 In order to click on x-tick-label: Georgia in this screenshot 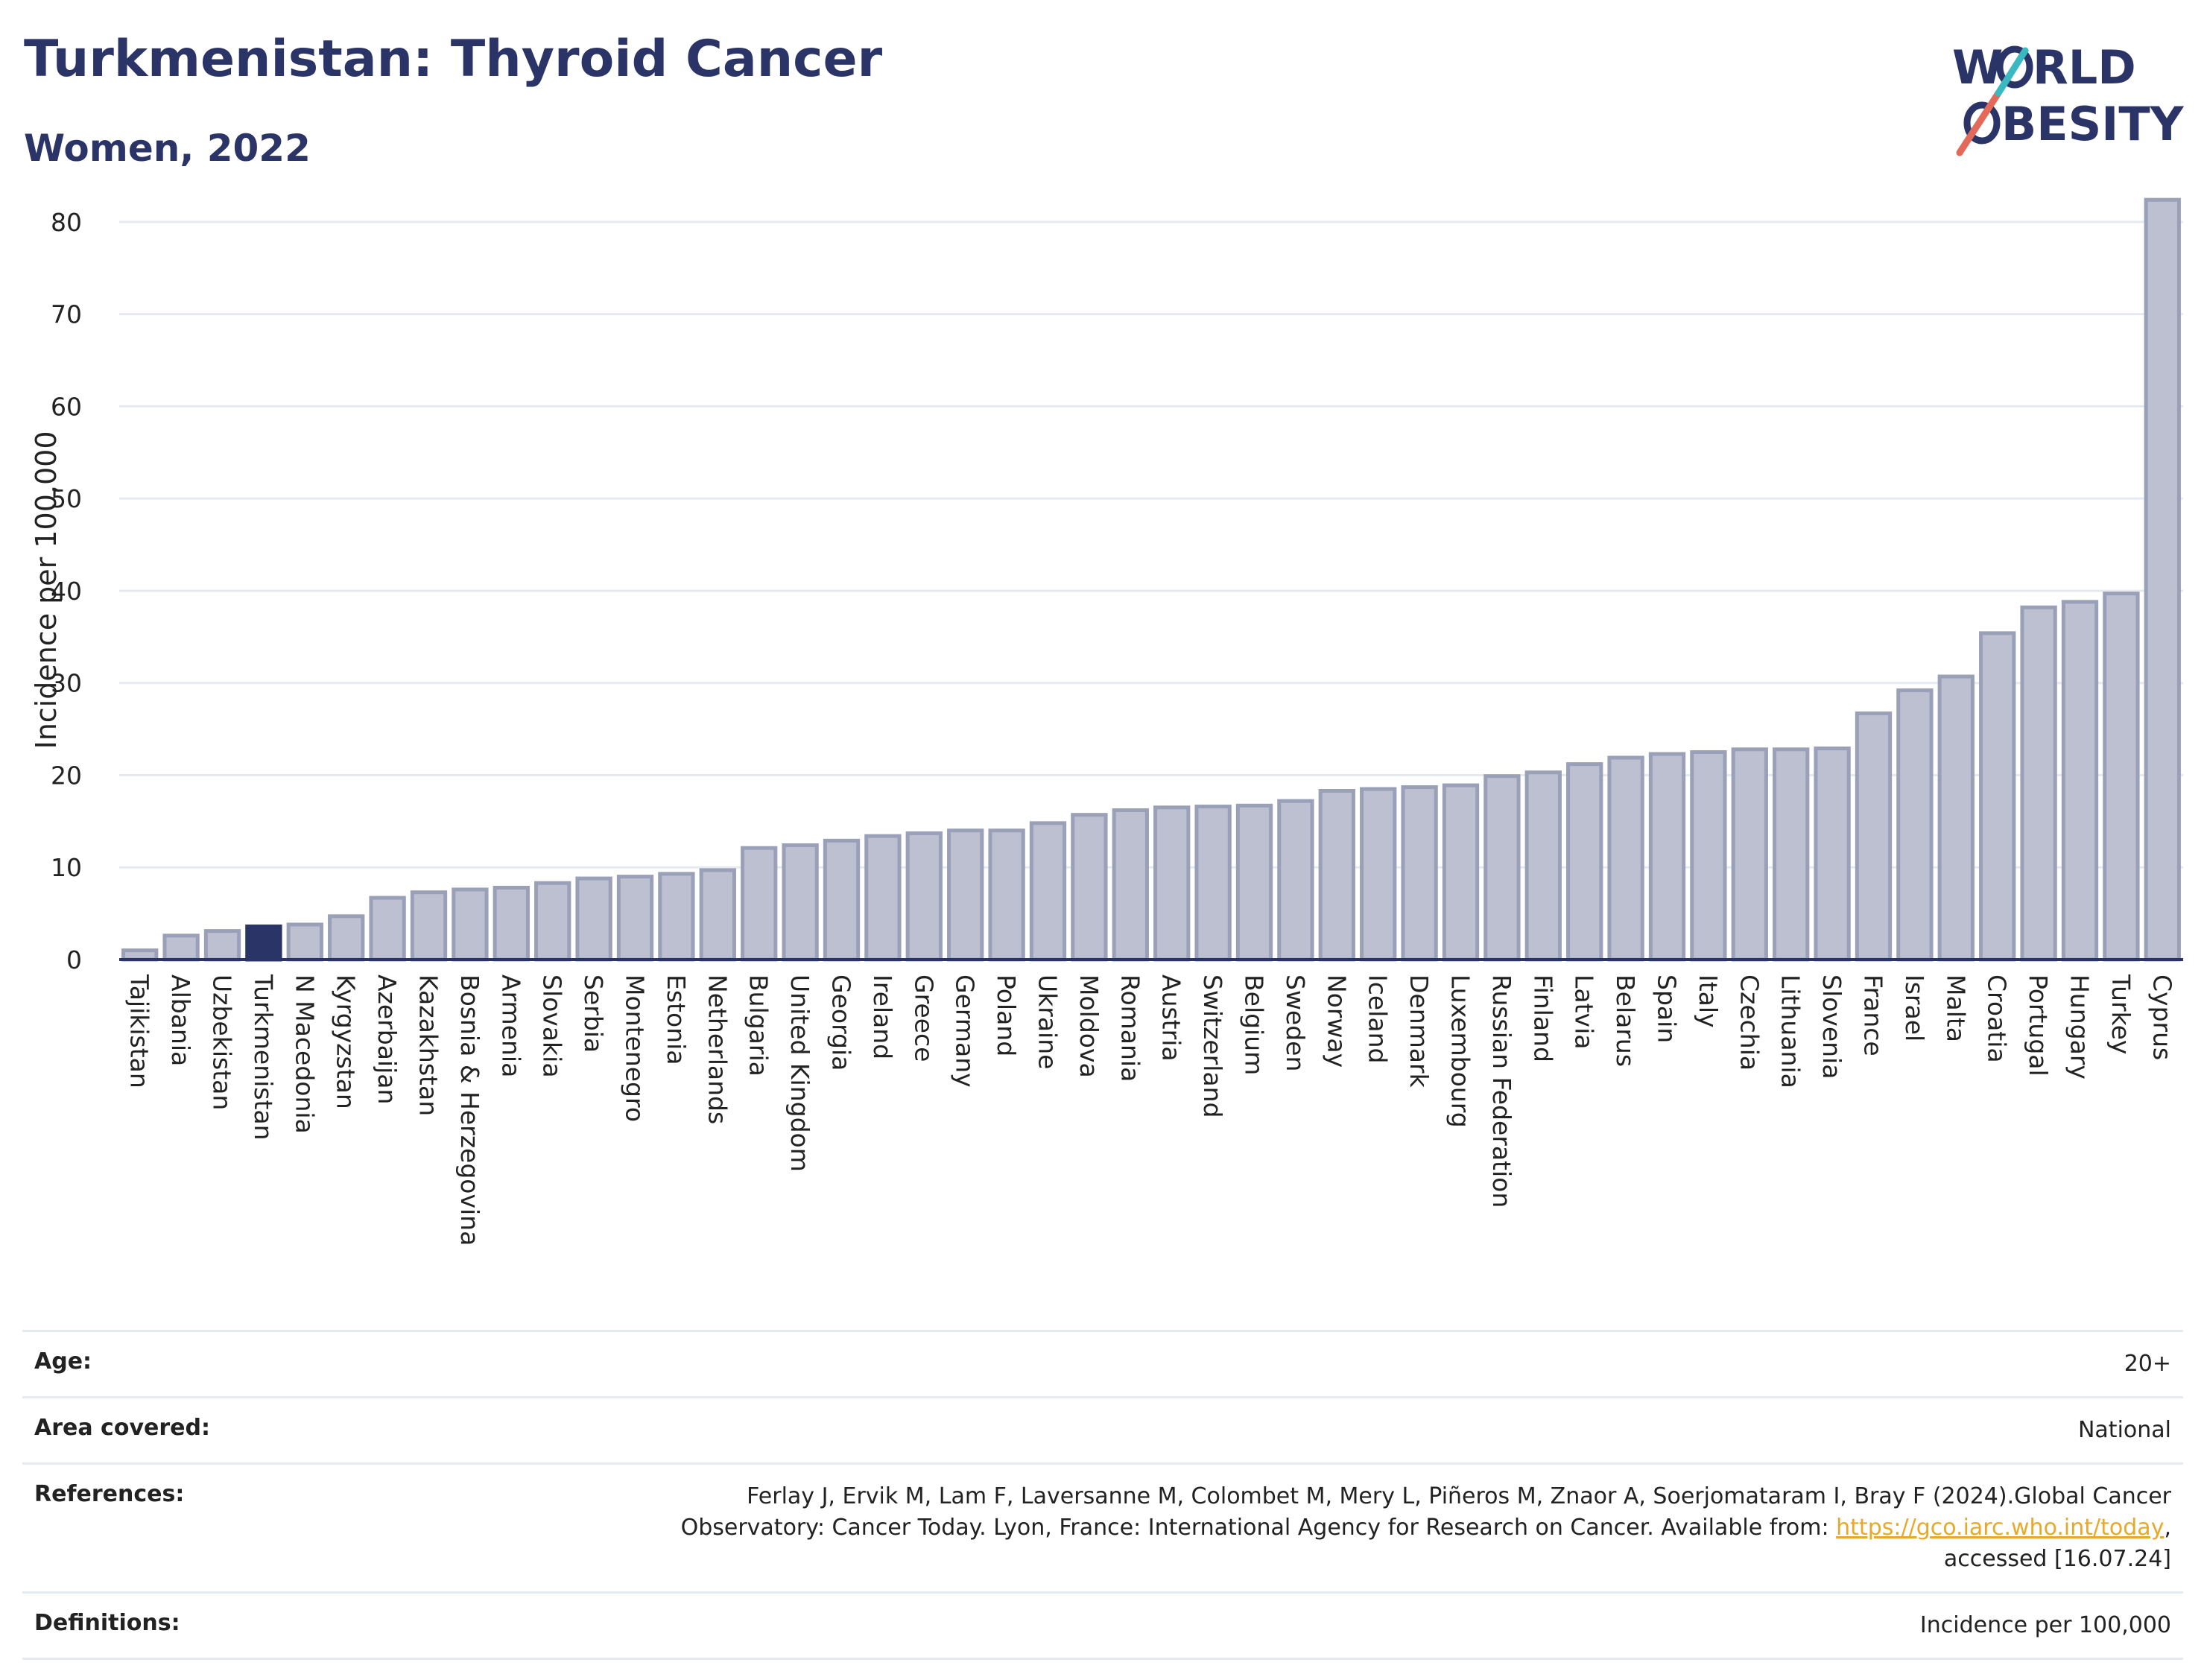, I will do `click(841, 1022)`.